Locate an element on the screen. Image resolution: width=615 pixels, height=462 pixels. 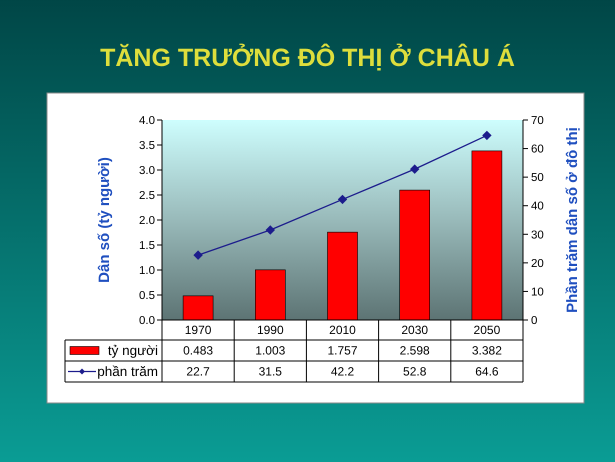
data-label: 2.598 is located at coordinates (415, 351).